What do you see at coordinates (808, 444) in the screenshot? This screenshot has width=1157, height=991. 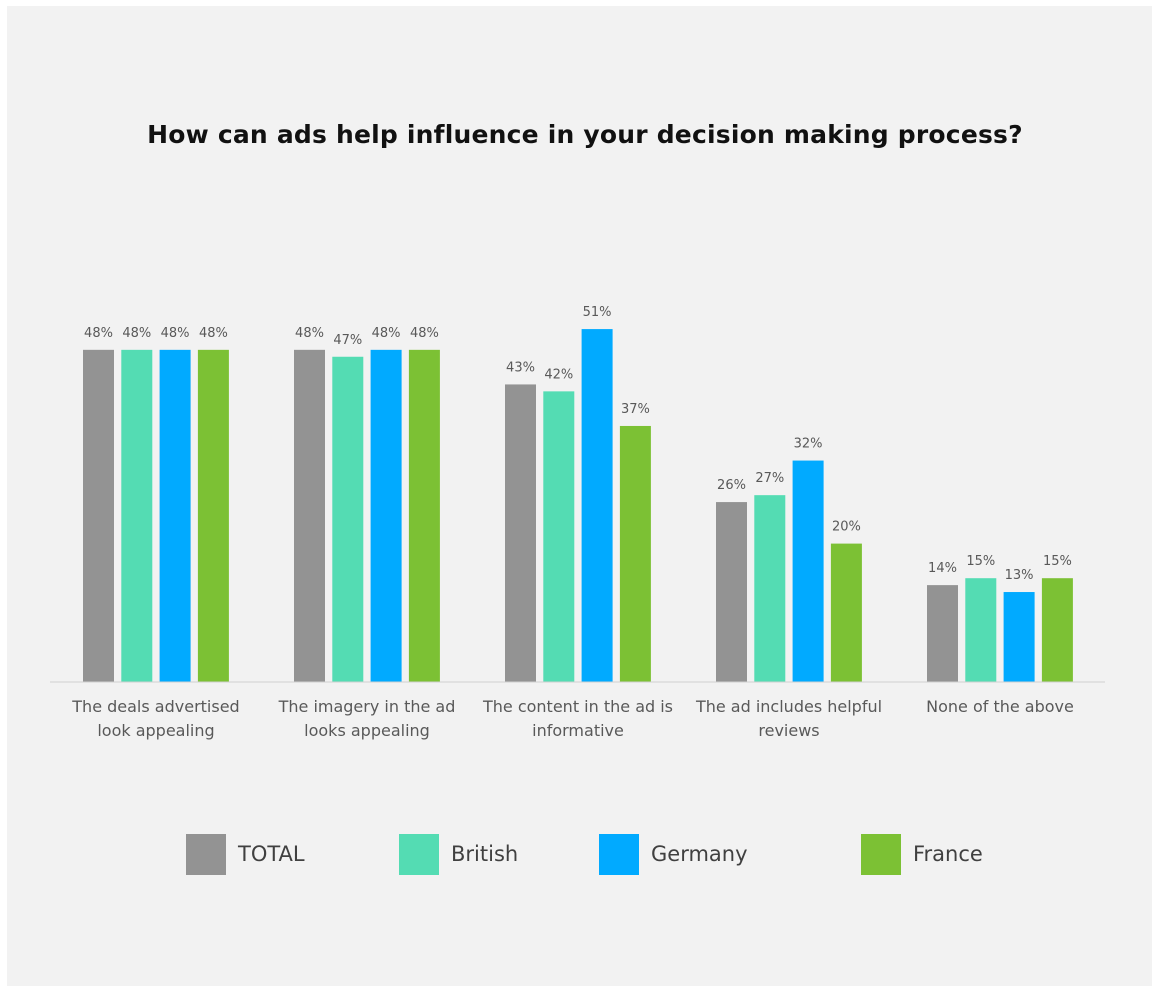 I see `value-label: 32%` at bounding box center [808, 444].